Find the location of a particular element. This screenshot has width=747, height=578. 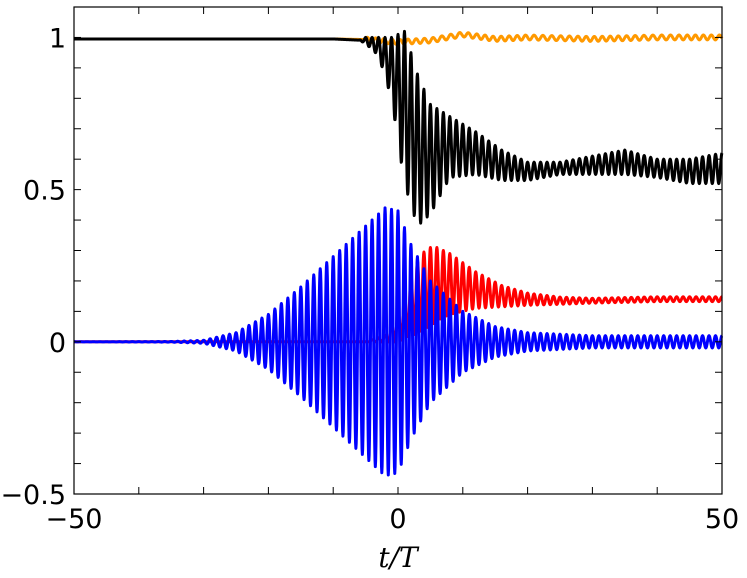

x-tick-label: −50 is located at coordinates (74, 519).